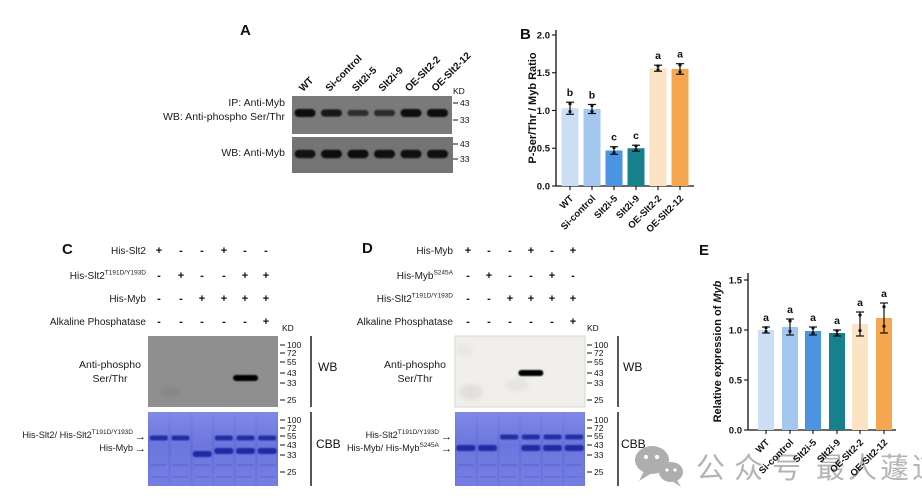 This screenshot has height=503, width=922. Describe the element at coordinates (805, 451) in the screenshot. I see `x-tick-label: Slt2i-5` at that location.